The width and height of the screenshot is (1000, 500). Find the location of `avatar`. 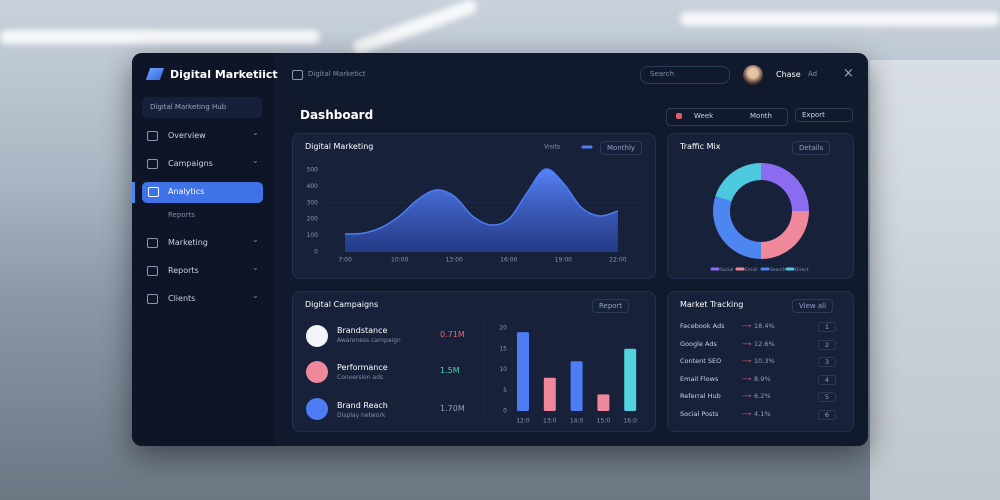

avatar is located at coordinates (753, 75).